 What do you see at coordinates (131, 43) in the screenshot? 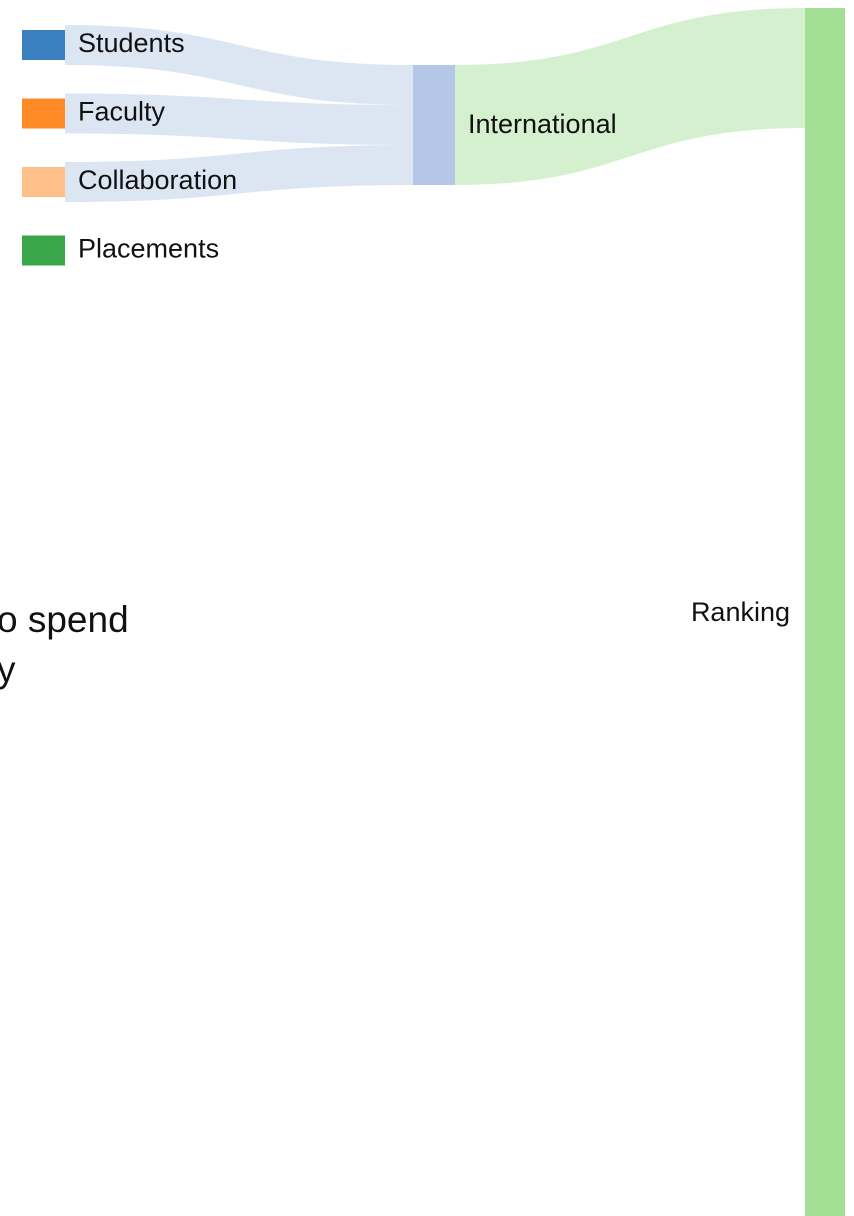
I see `legend-label: Students` at bounding box center [131, 43].